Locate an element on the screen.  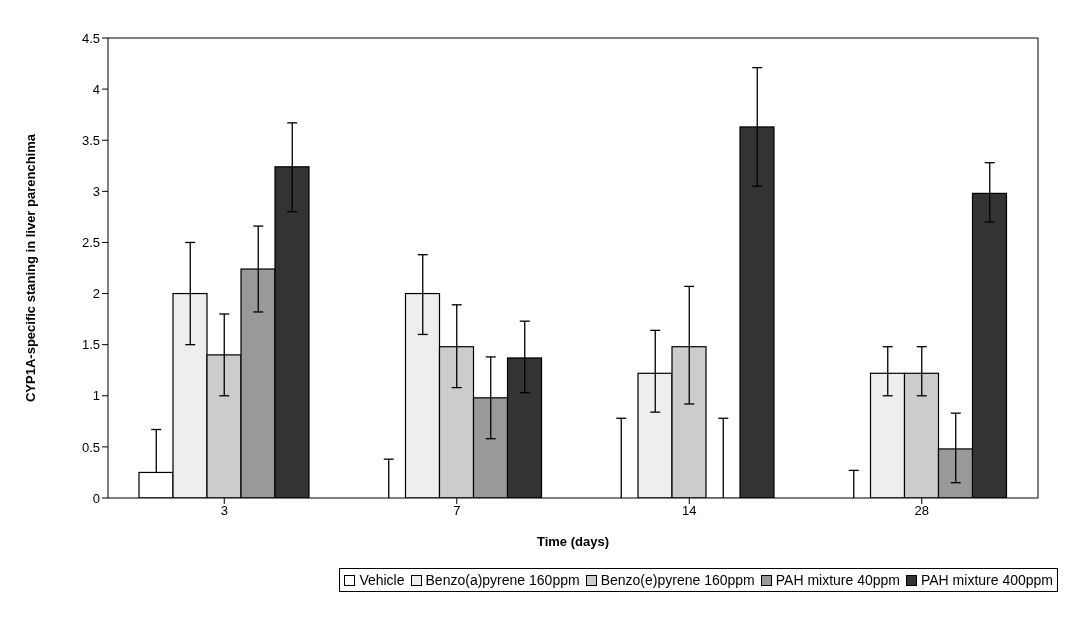
y-tick-label: 3 is located at coordinates (96, 191).